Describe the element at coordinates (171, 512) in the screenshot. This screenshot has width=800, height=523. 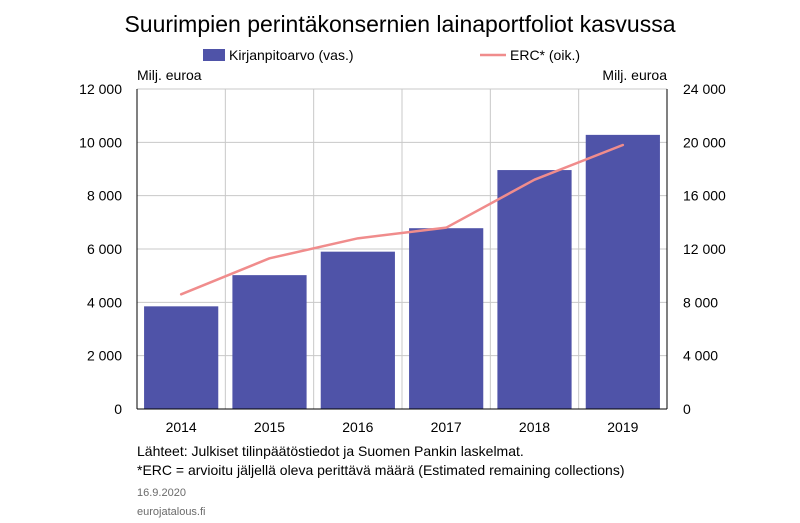
I see `site-credit: eurojatalous.fi` at that location.